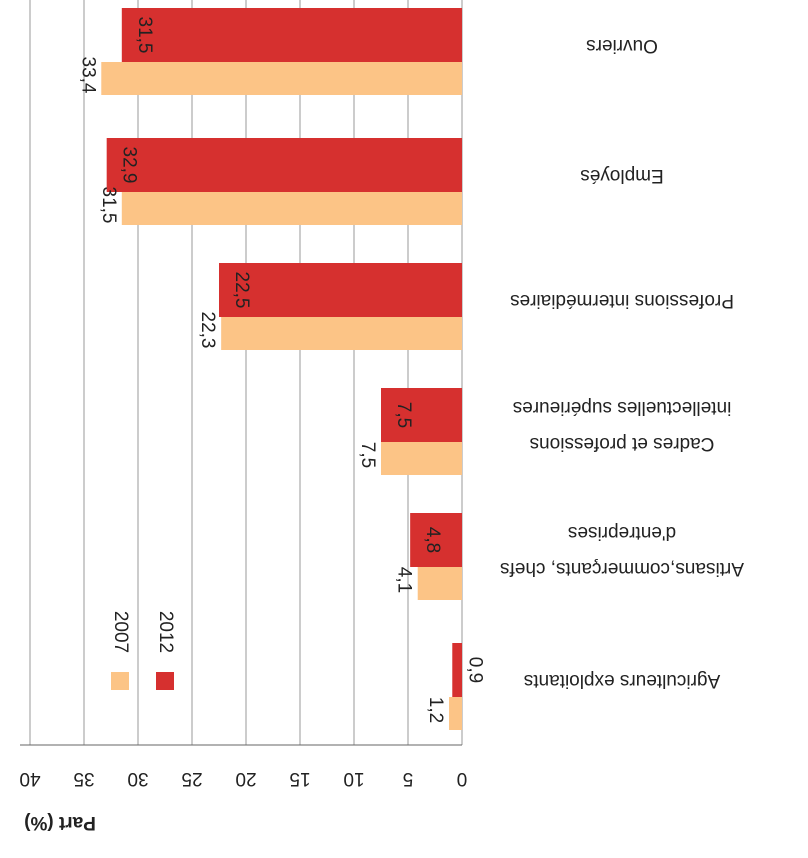 This screenshot has width=808, height=858. Describe the element at coordinates (353, 778) in the screenshot. I see `y-tick-label: 10` at that location.